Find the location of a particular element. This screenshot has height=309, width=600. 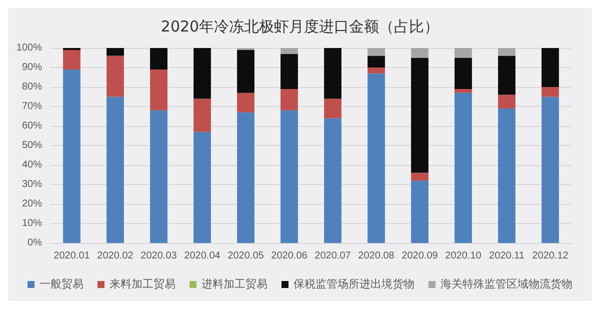

legend-label: 保税监管场所进出境货物 is located at coordinates (354, 284).